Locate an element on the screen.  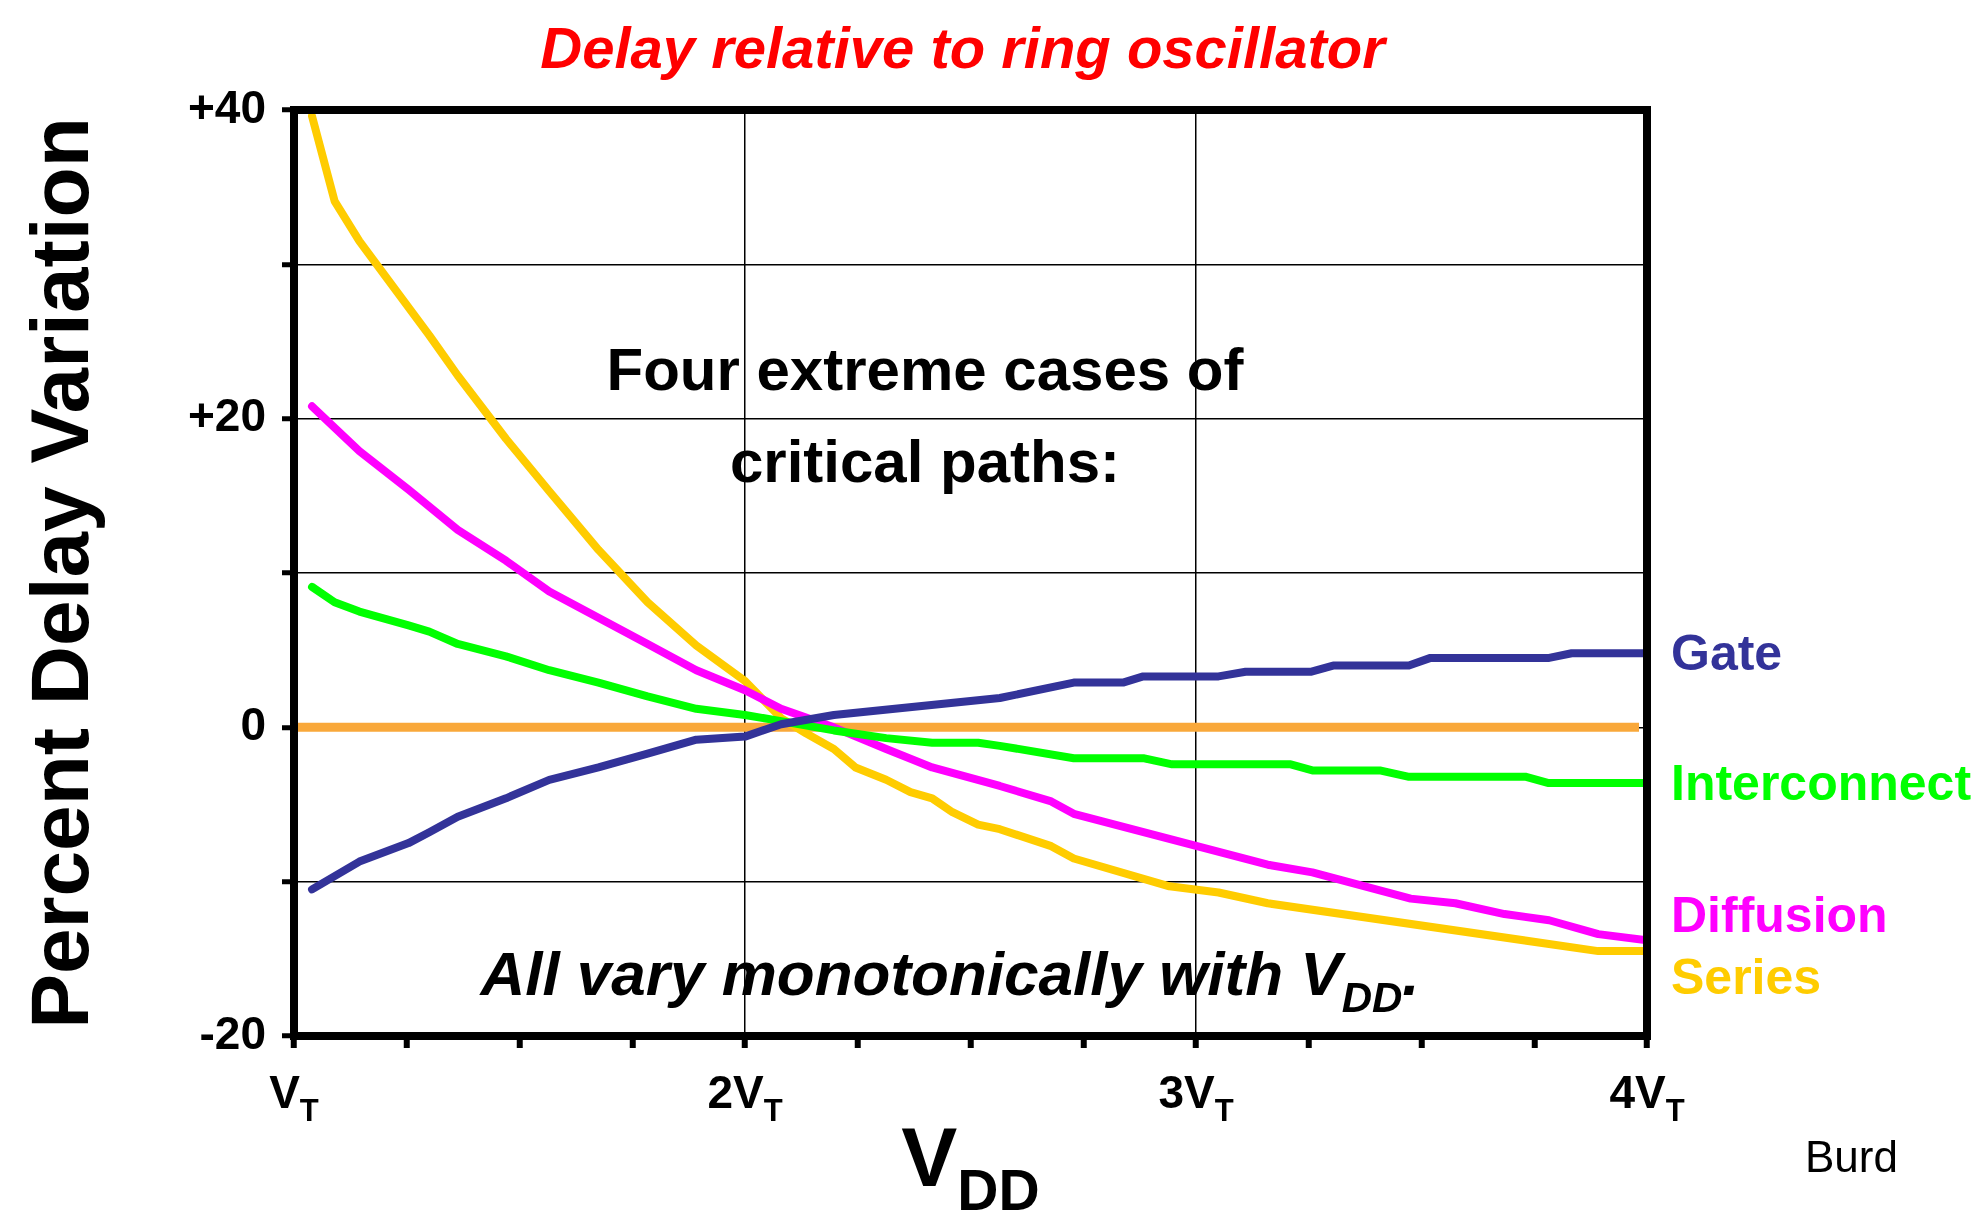
y-tick-label: 0 is located at coordinates (253, 724).